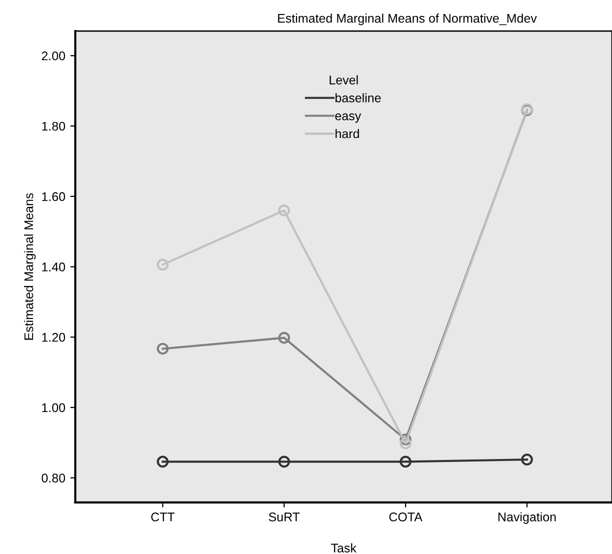  What do you see at coordinates (344, 79) in the screenshot?
I see `legend-title: Level` at bounding box center [344, 79].